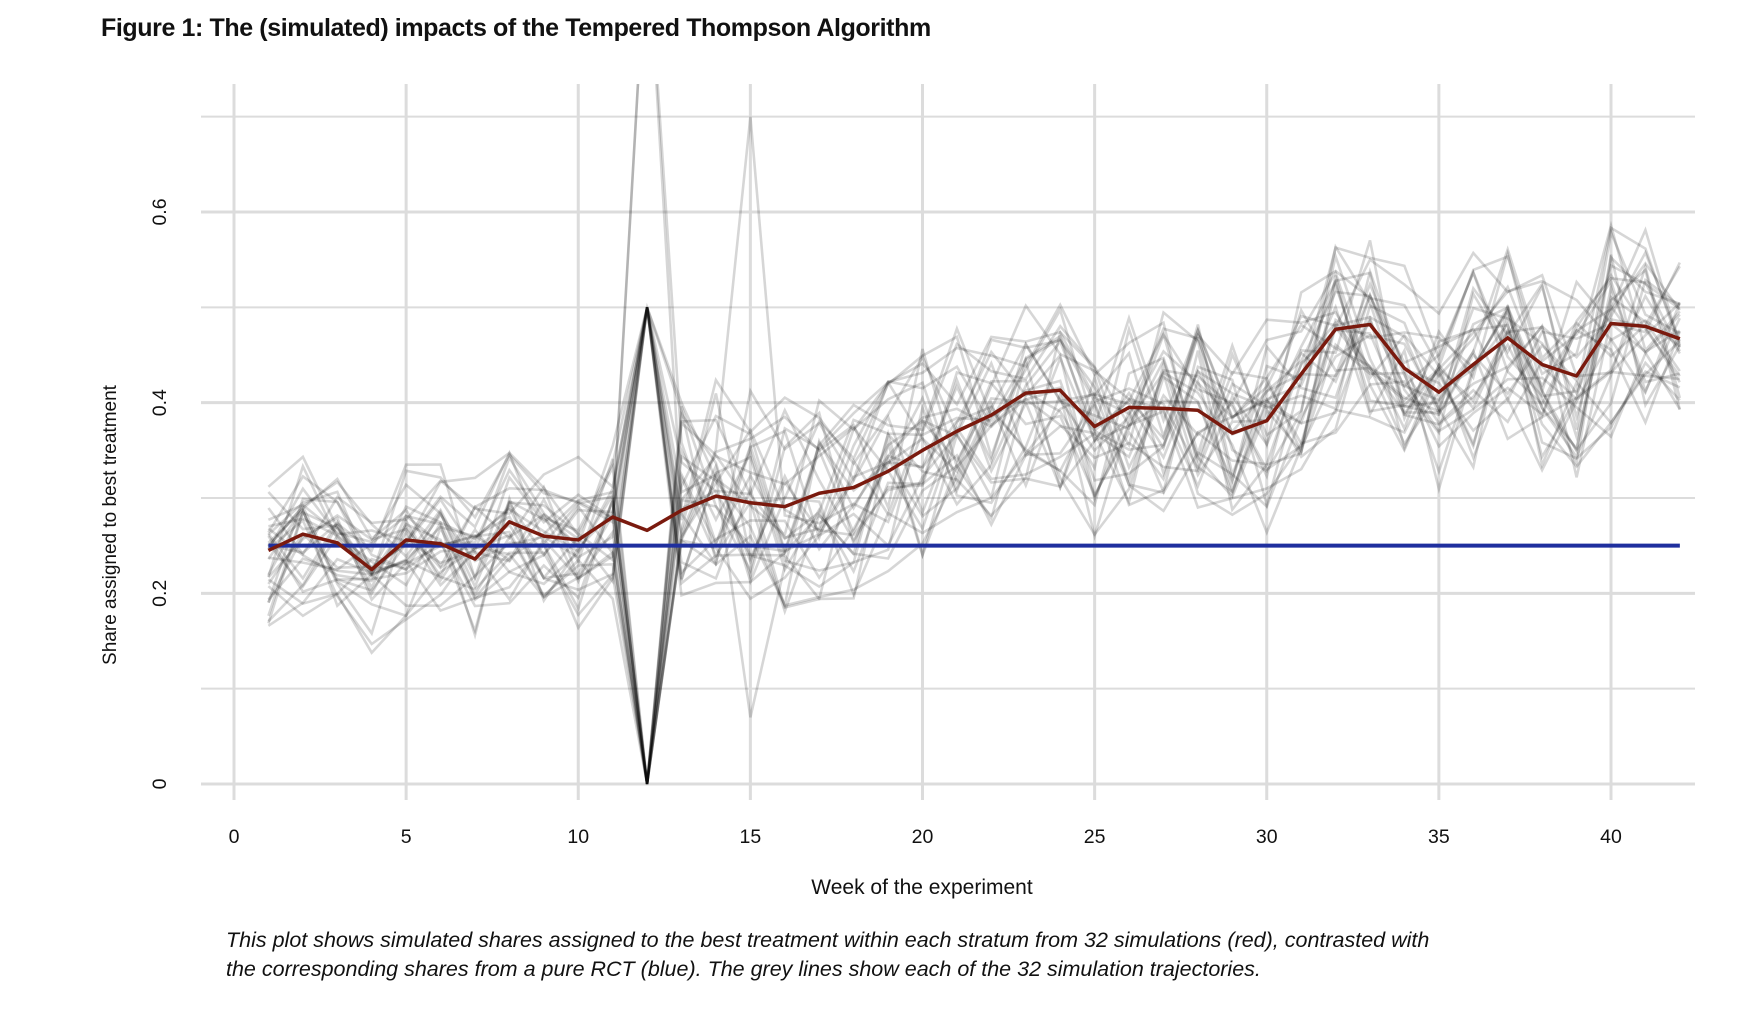  Describe the element at coordinates (578, 837) in the screenshot. I see `x-tick-label: 10` at that location.